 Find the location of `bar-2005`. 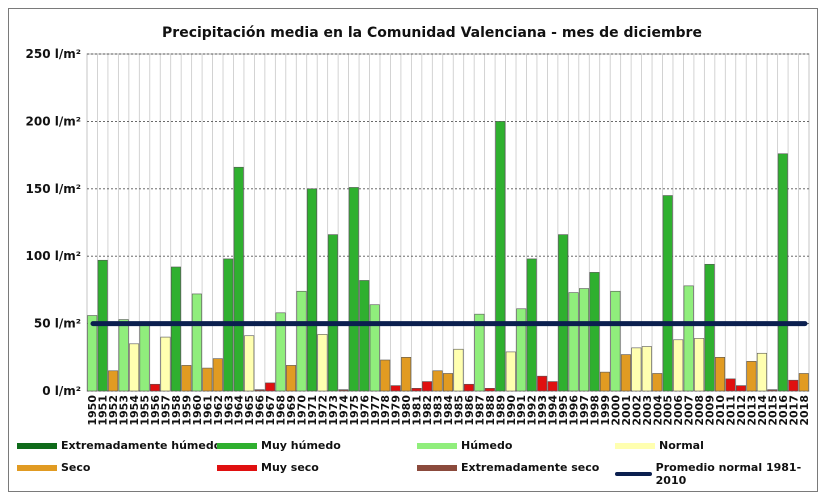

bar-2005 is located at coordinates (667, 293).